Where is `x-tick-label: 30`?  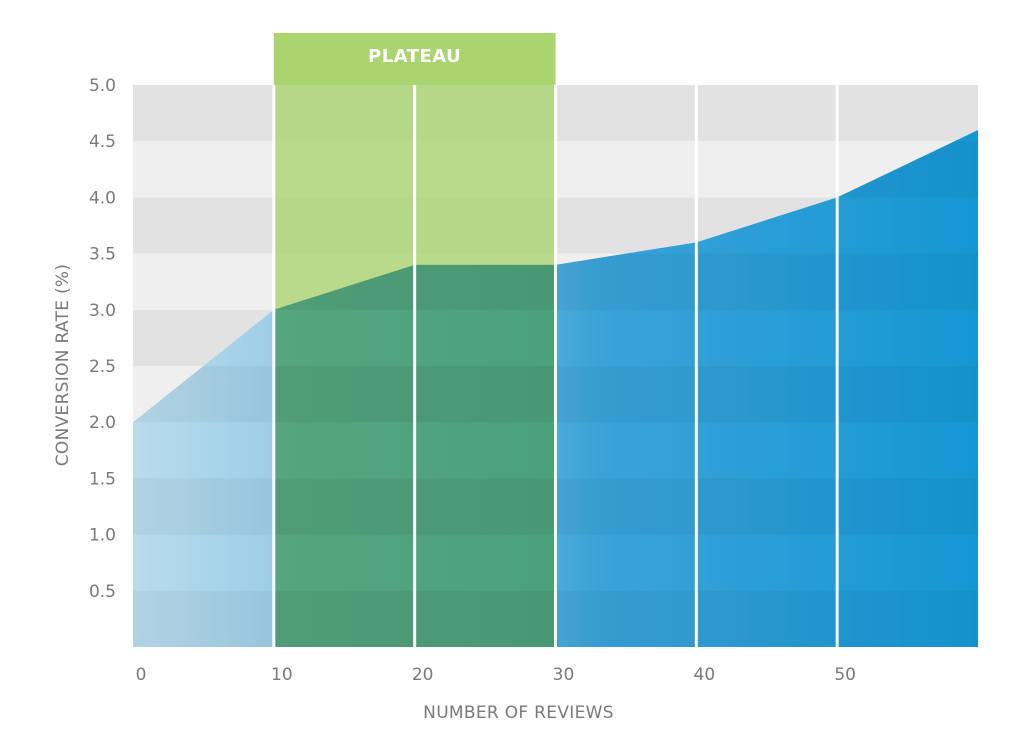 x-tick-label: 30 is located at coordinates (564, 675).